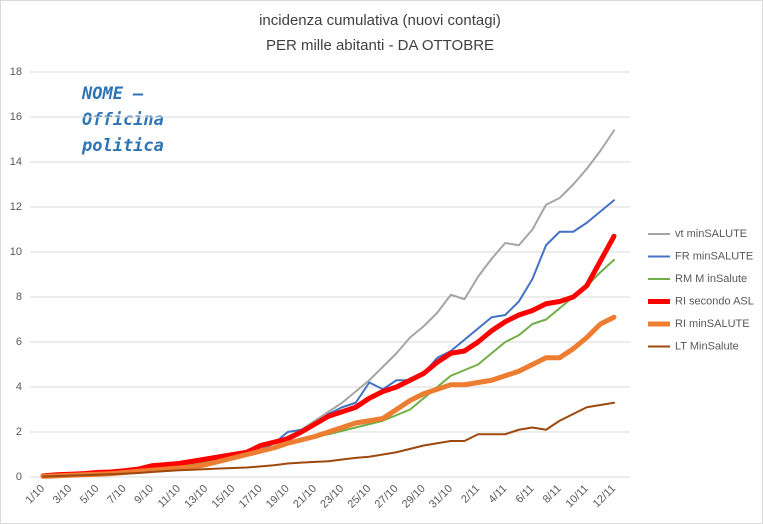 This screenshot has height=524, width=763. I want to click on annotation: NOME –, so click(112, 94).